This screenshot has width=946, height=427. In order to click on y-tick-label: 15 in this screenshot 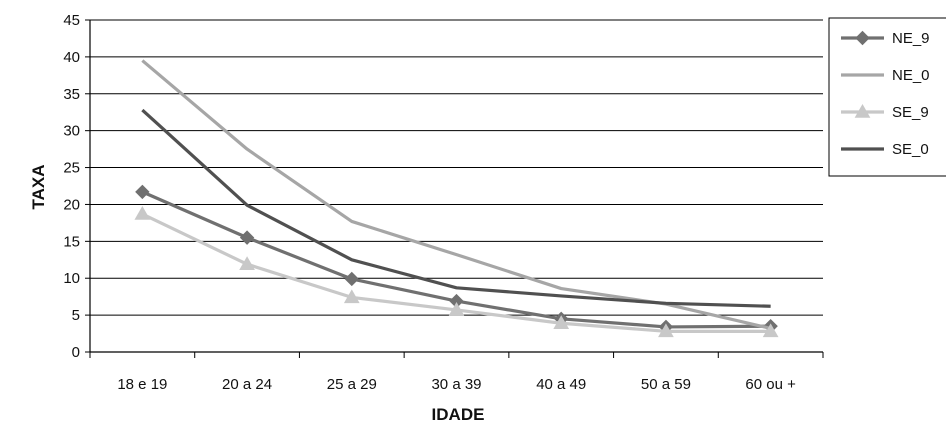, I will do `click(71, 241)`.